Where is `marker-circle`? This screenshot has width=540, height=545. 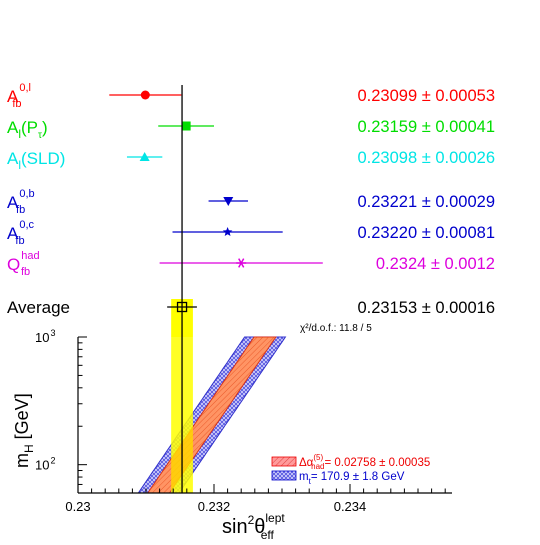
marker-circle is located at coordinates (145, 95).